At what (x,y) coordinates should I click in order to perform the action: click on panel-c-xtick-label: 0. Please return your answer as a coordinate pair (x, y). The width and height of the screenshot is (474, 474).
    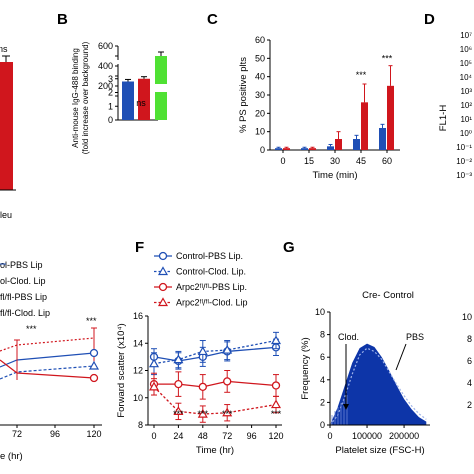
    Looking at the image, I should click on (282, 161).